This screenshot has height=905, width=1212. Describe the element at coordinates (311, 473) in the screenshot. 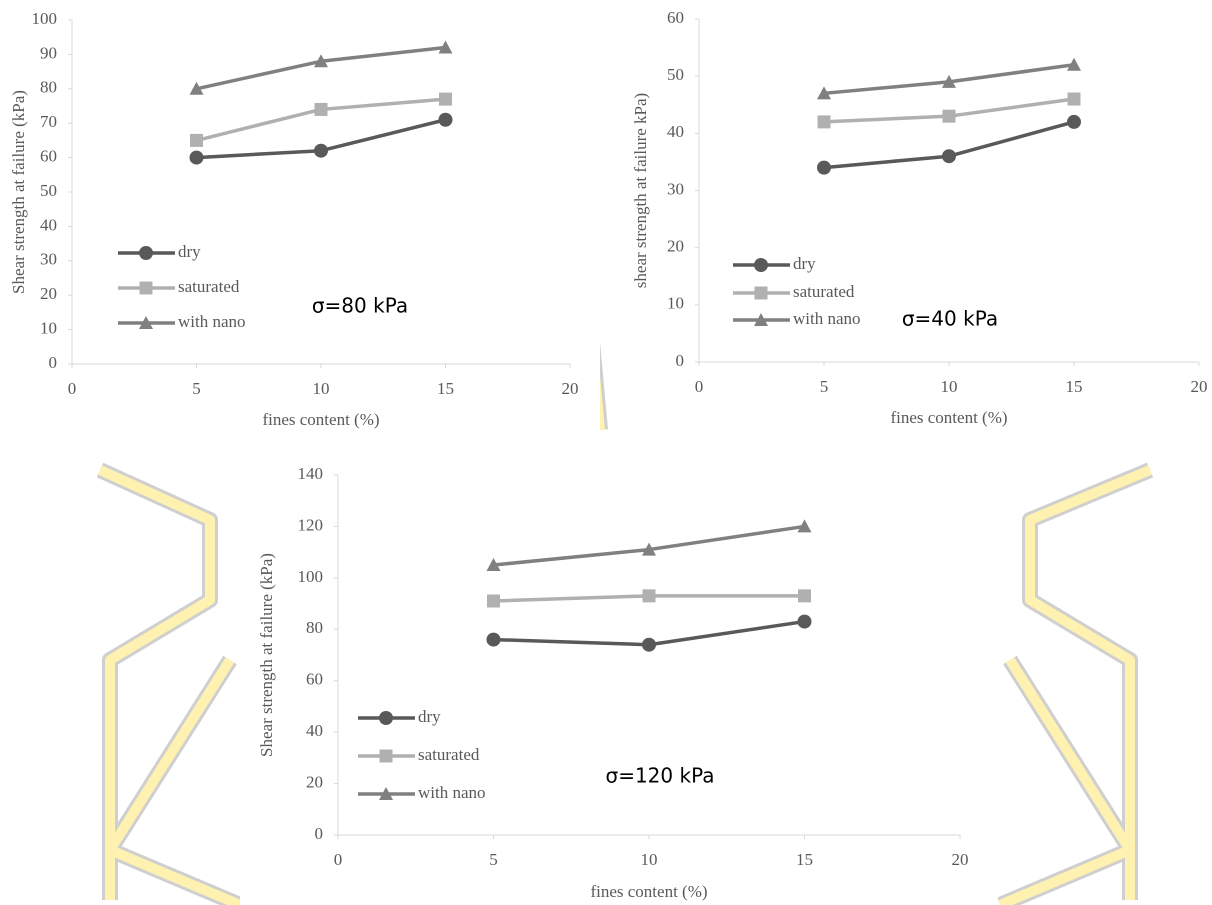

I see `y-tick-label: 140` at that location.